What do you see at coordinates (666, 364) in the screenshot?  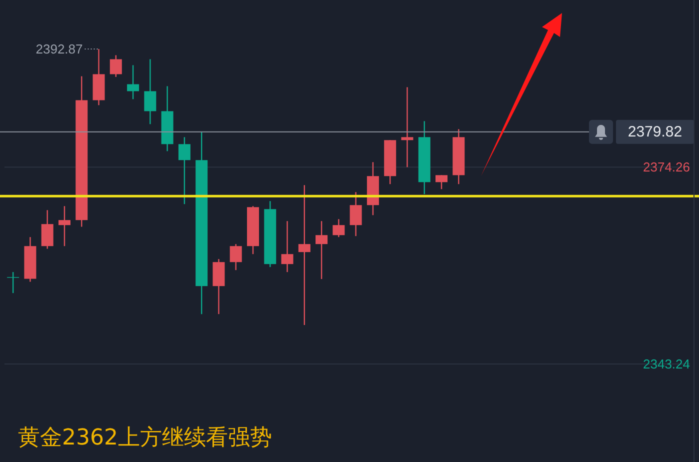 I see `y-tick-label: 2343.24` at bounding box center [666, 364].